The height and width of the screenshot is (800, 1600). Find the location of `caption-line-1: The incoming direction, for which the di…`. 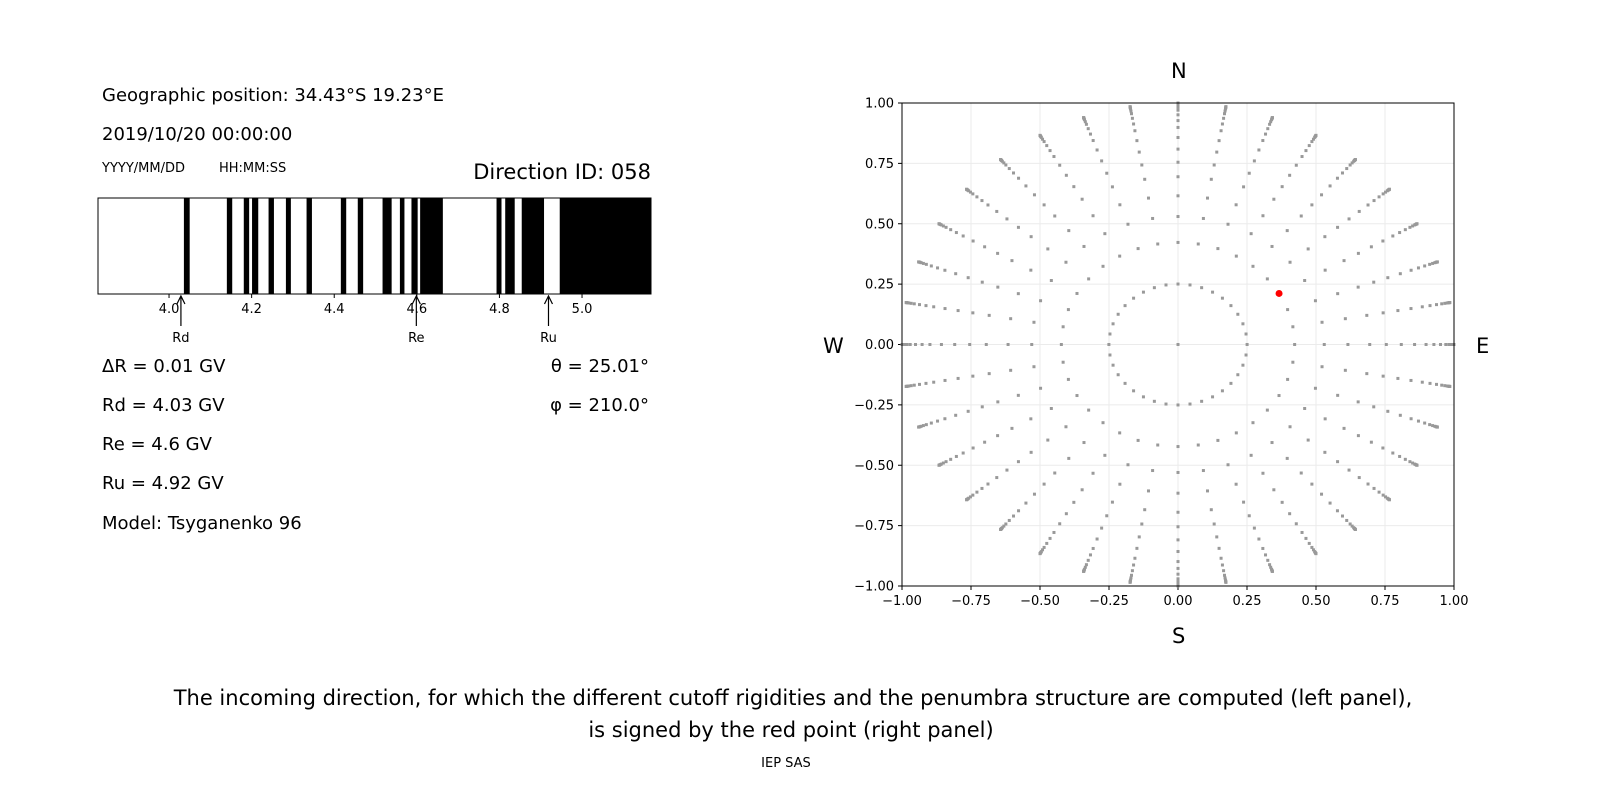

caption-line-1: The incoming direction, for which the di… is located at coordinates (793, 698).